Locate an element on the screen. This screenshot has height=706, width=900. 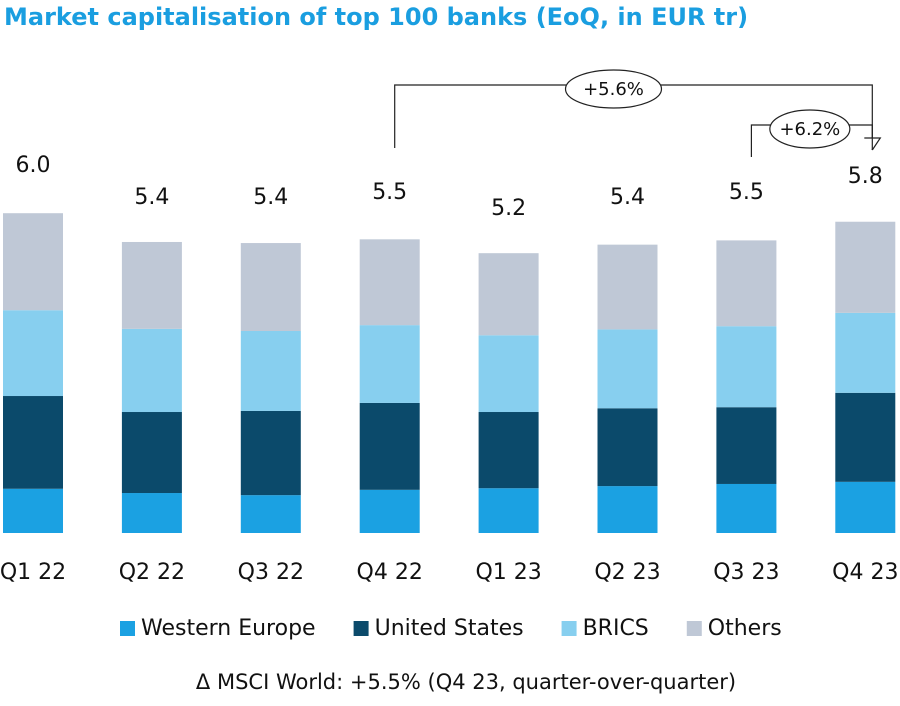
x-tick-label: Q1 22 is located at coordinates (33, 572).